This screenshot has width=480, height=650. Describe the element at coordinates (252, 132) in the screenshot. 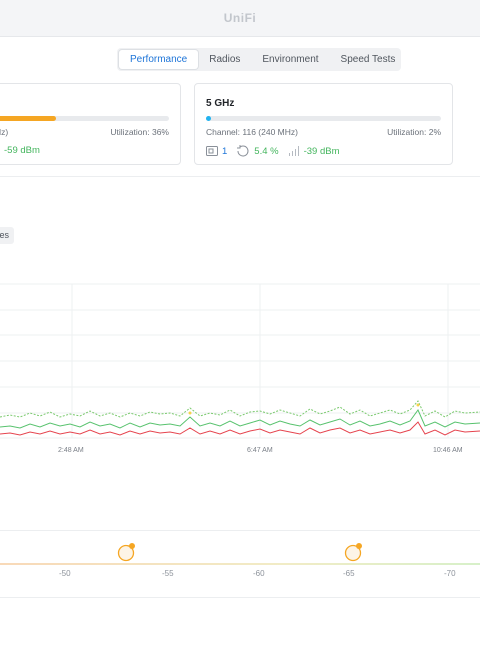

I see `channel-text-5ghz: Channel: 116 (240 MHz)` at that location.